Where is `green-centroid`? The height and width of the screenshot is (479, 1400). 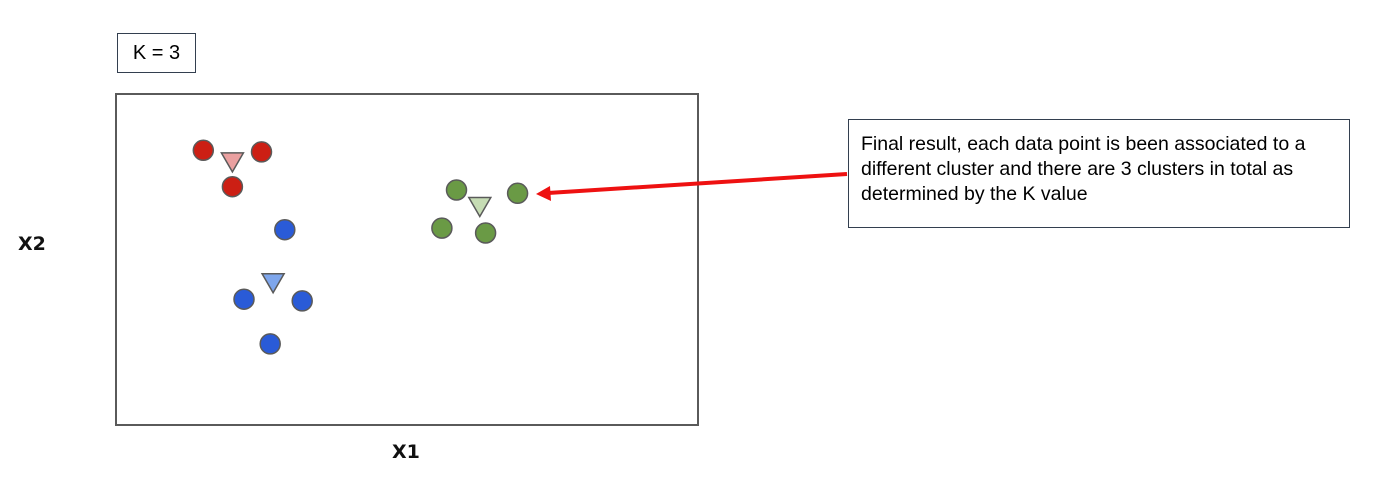
green-centroid is located at coordinates (480, 207).